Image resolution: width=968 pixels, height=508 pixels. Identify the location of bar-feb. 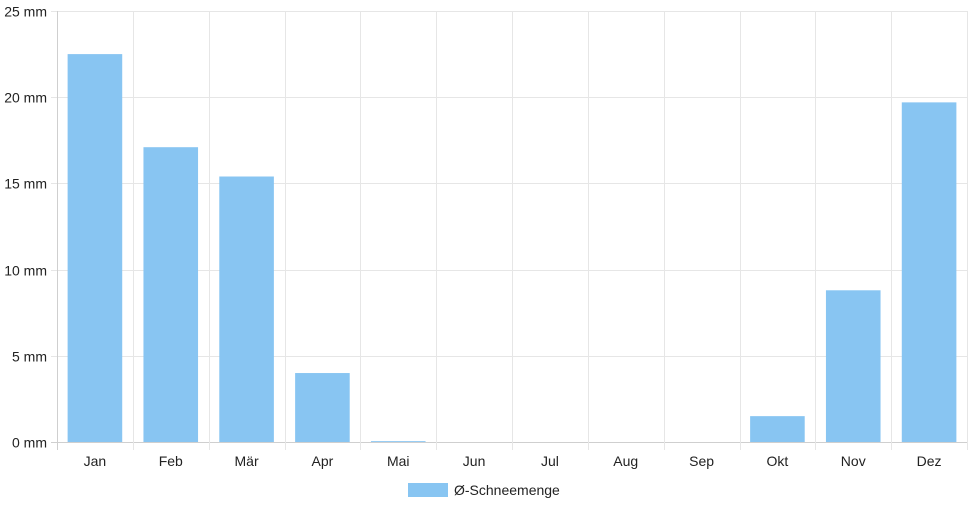
(171, 295).